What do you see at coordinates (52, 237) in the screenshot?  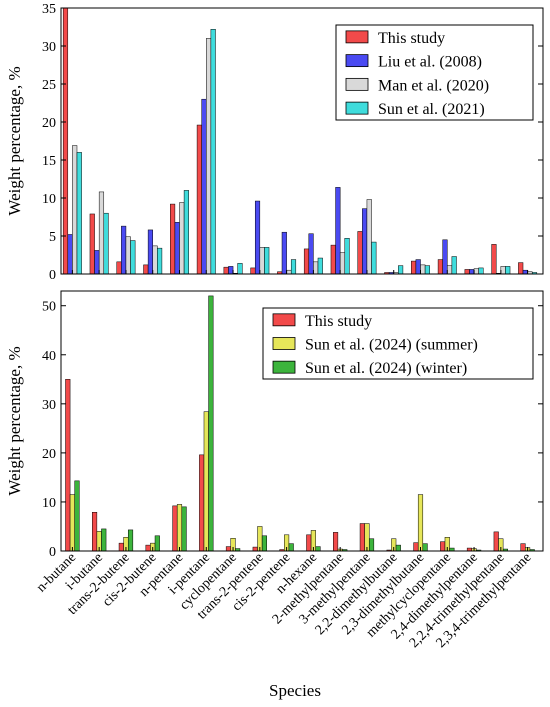 I see `y-tick-label: 5` at bounding box center [52, 237].